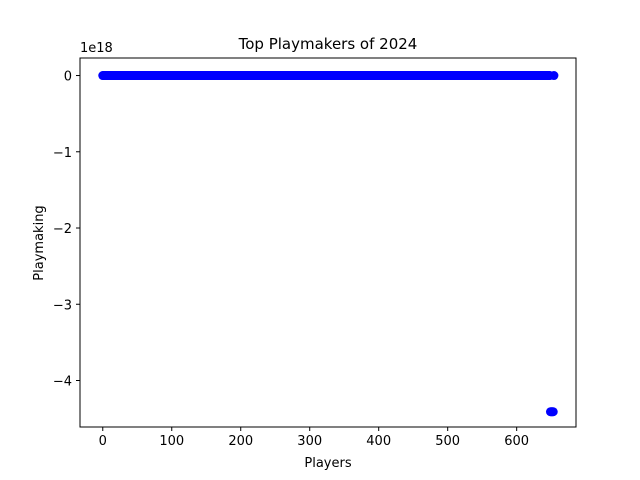 The image size is (640, 480). What do you see at coordinates (103, 441) in the screenshot?
I see `x-tick-label: 0` at bounding box center [103, 441].